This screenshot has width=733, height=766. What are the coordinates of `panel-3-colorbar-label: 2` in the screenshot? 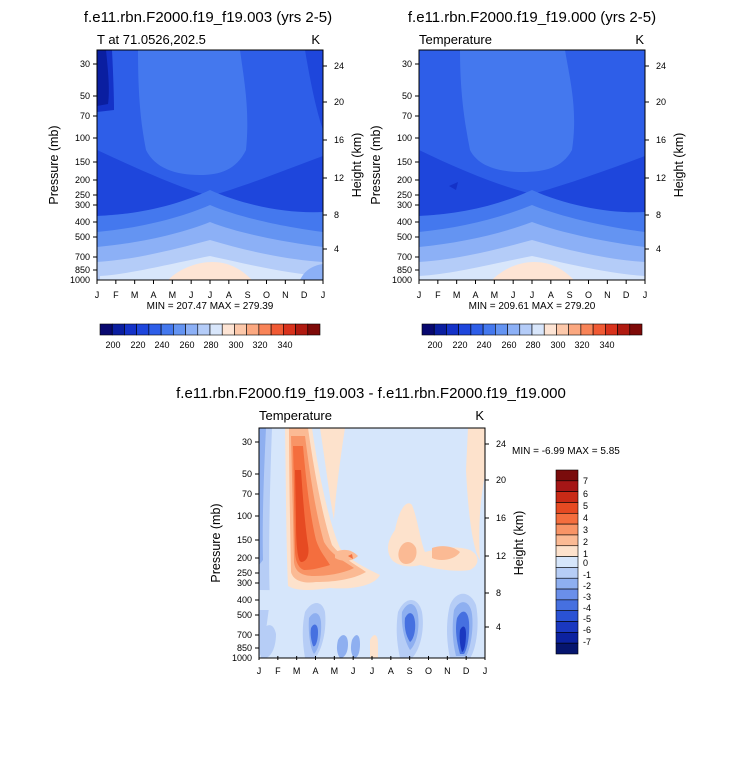 It's located at (585, 542).